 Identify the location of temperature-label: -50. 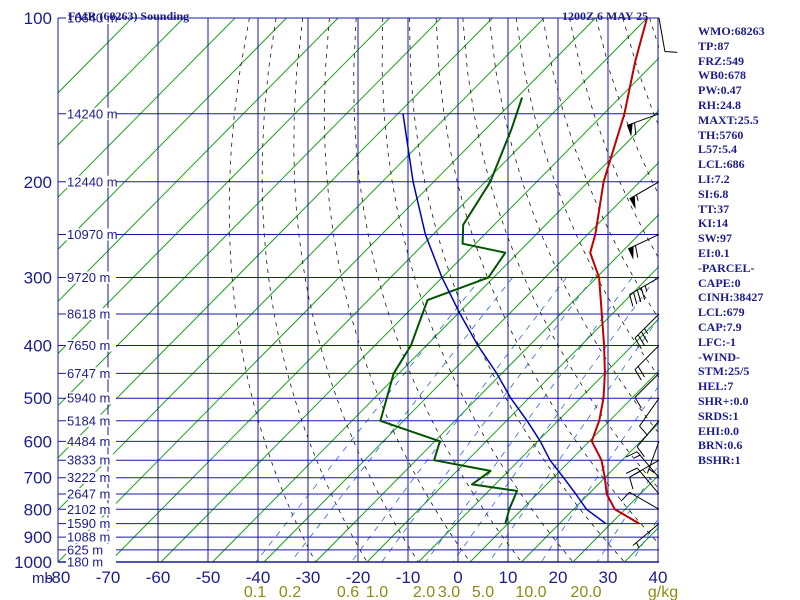
(208, 577).